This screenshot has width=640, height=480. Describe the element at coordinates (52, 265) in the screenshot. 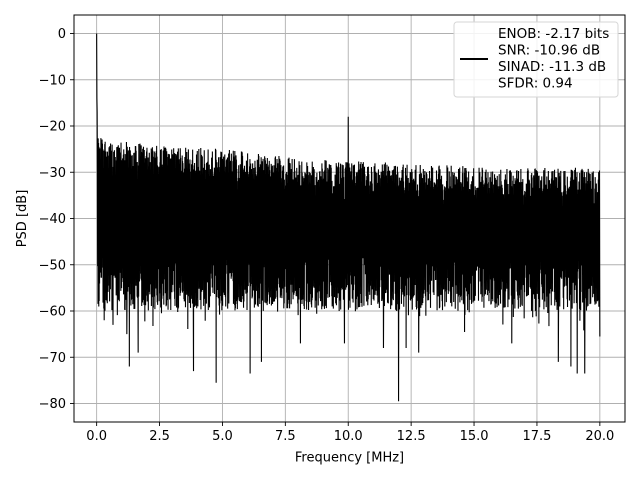

I see `y-tick-label: −50` at that location.